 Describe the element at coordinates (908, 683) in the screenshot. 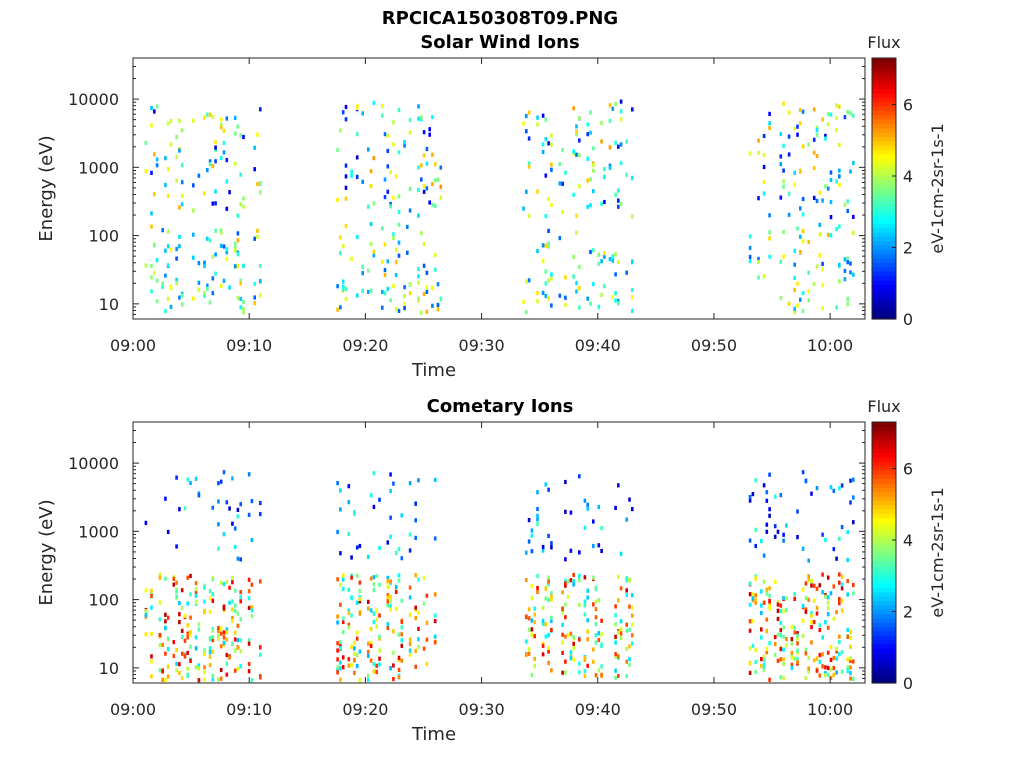

I see `colorbar-tick-label: 0` at that location.